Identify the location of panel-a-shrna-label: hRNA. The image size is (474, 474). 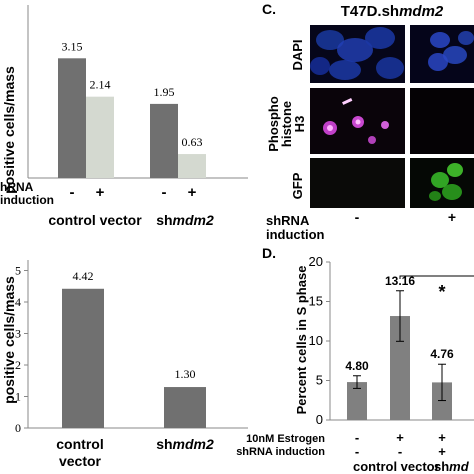
(17, 187).